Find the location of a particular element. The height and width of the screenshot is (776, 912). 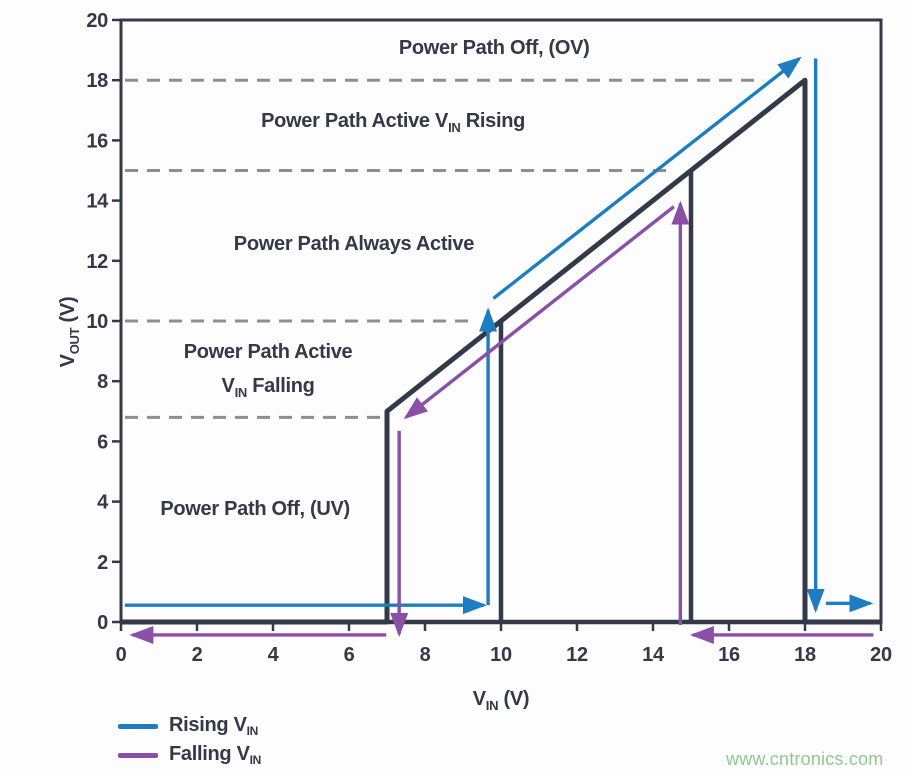

region-annotation: Power Path Active is located at coordinates (268, 352).